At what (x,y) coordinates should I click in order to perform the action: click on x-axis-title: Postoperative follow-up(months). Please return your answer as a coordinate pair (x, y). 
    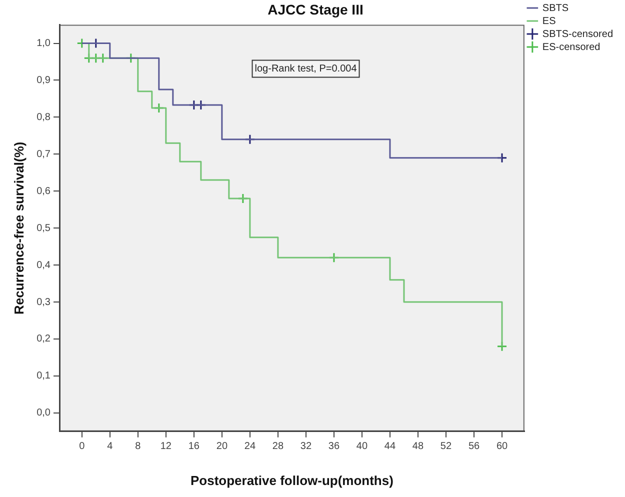
    Looking at the image, I should click on (292, 480).